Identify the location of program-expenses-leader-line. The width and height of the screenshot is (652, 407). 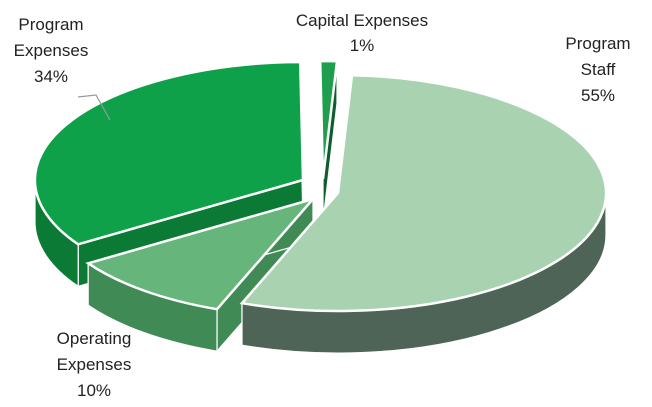
(94, 107).